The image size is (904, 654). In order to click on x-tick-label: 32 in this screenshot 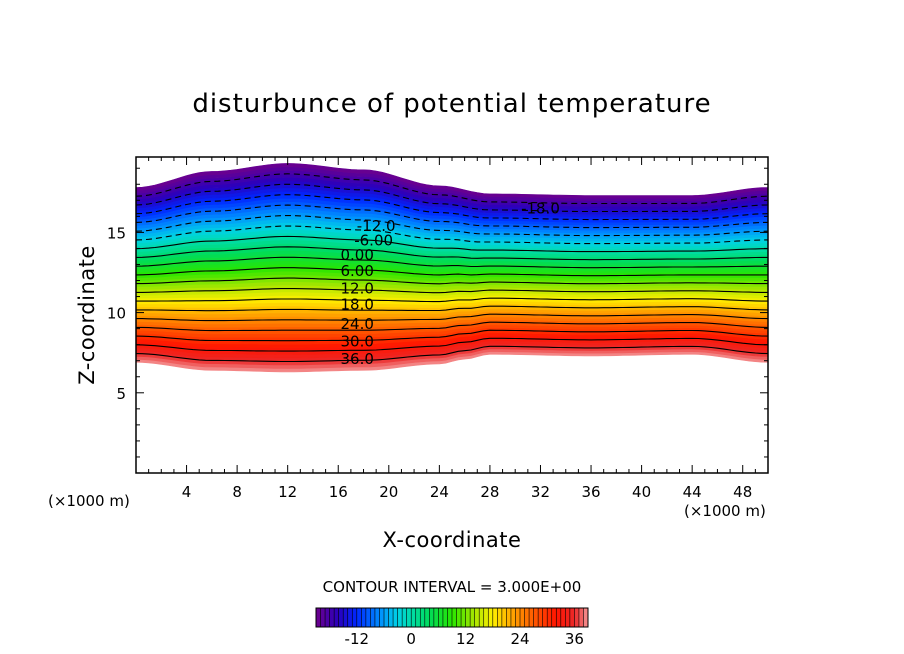, I will do `click(540, 492)`.